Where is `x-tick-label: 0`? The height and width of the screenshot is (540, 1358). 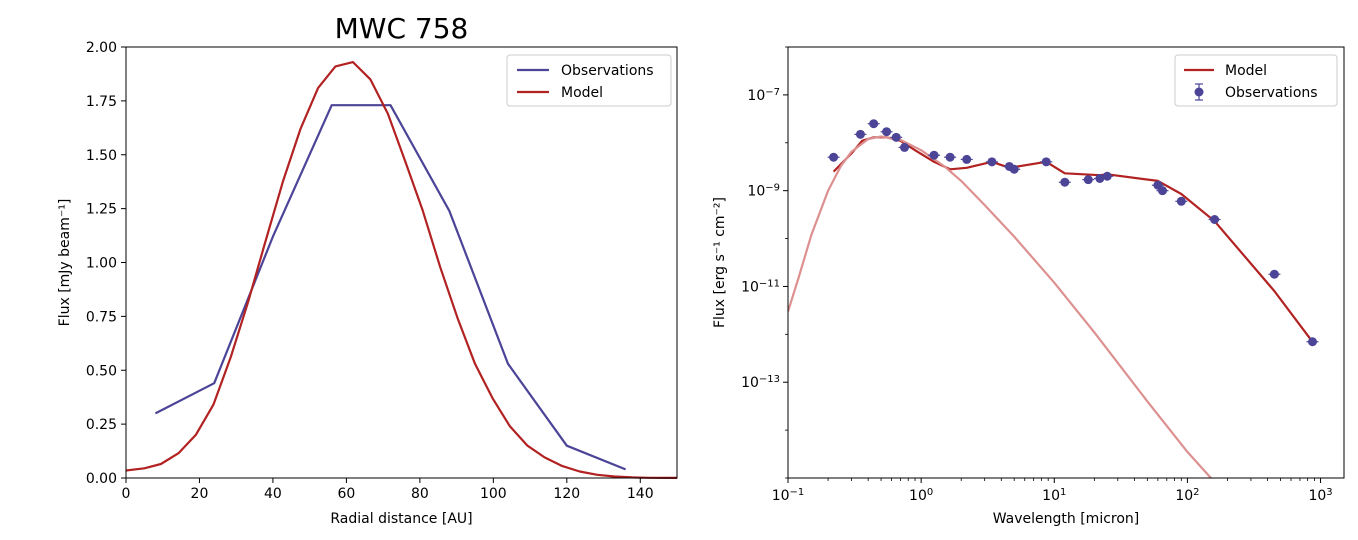 x-tick-label: 0 is located at coordinates (126, 494).